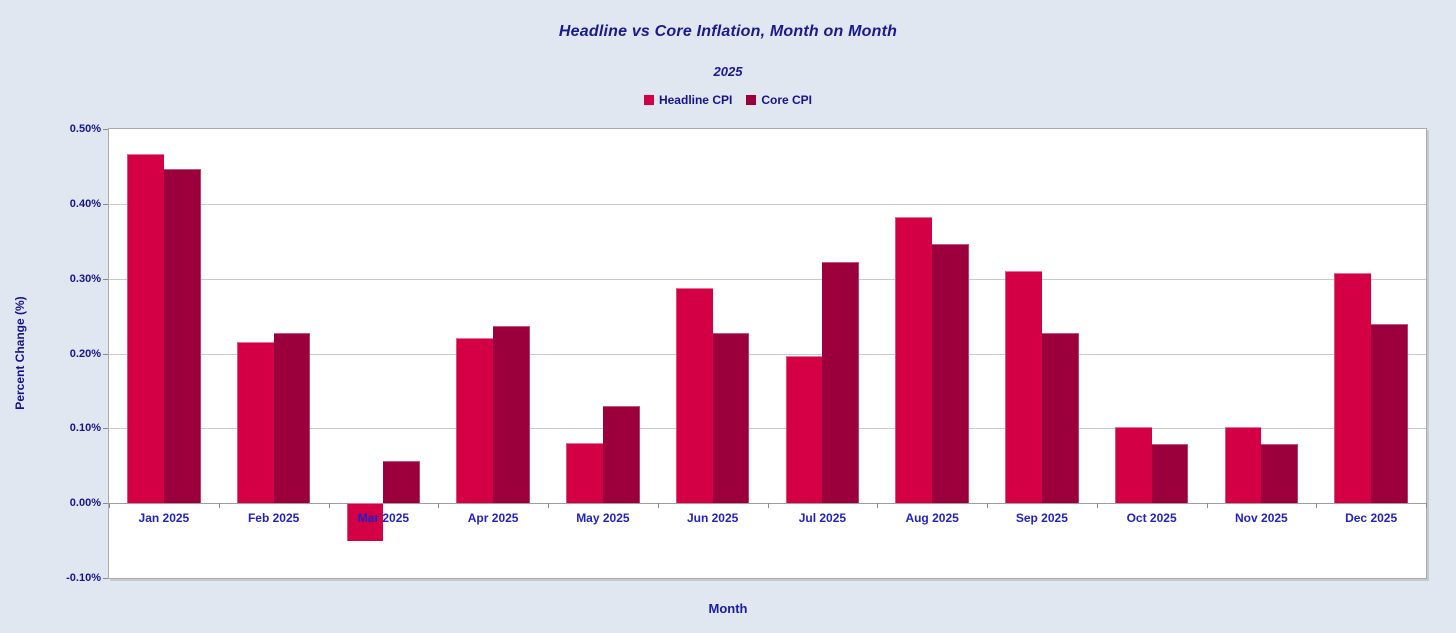  What do you see at coordinates (603, 518) in the screenshot?
I see `x-tick-label: May 2025` at bounding box center [603, 518].